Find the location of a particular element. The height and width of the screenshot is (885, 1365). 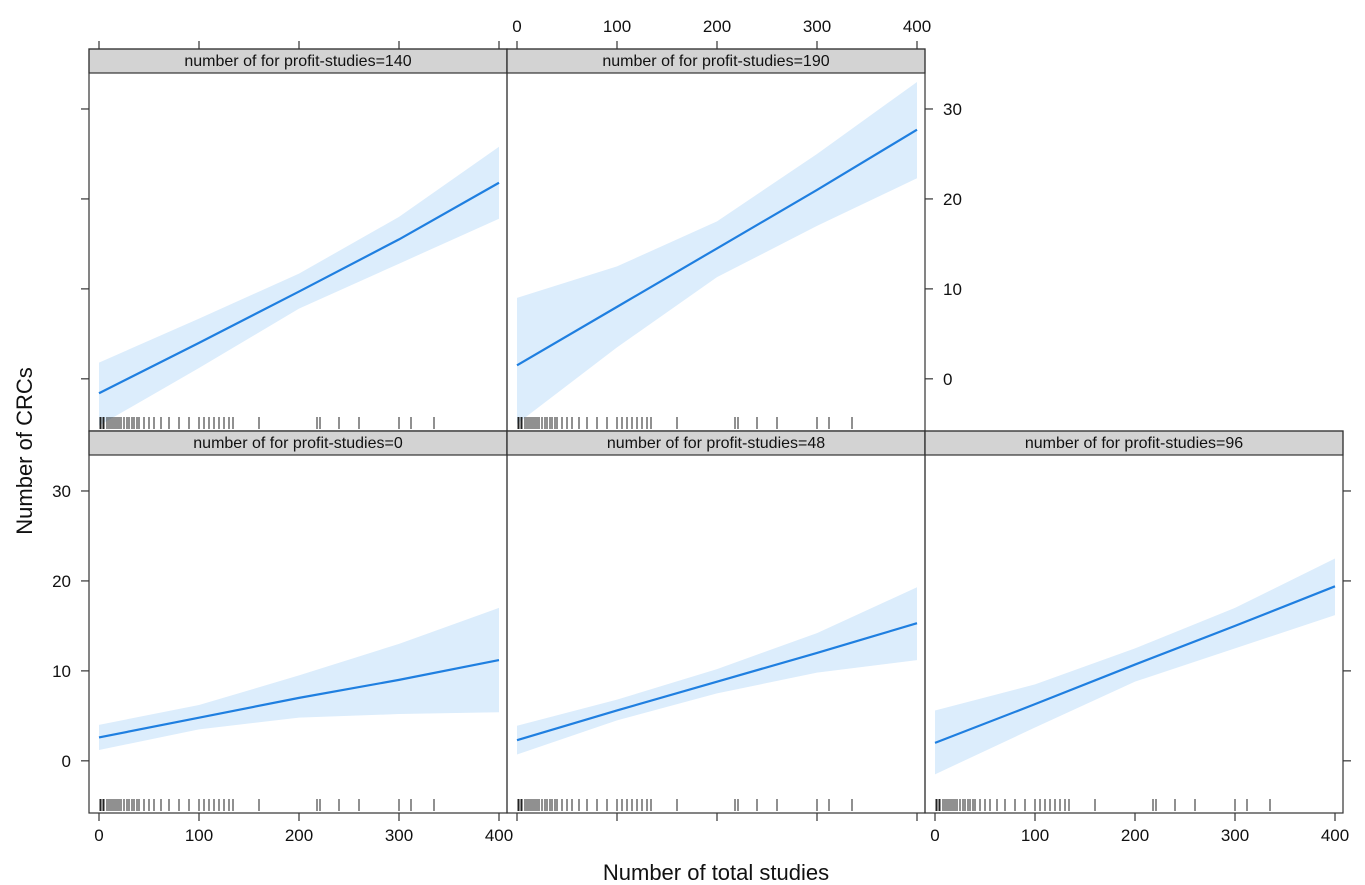

panel: number of for profit-studies=96 is located at coordinates (1134, 622).